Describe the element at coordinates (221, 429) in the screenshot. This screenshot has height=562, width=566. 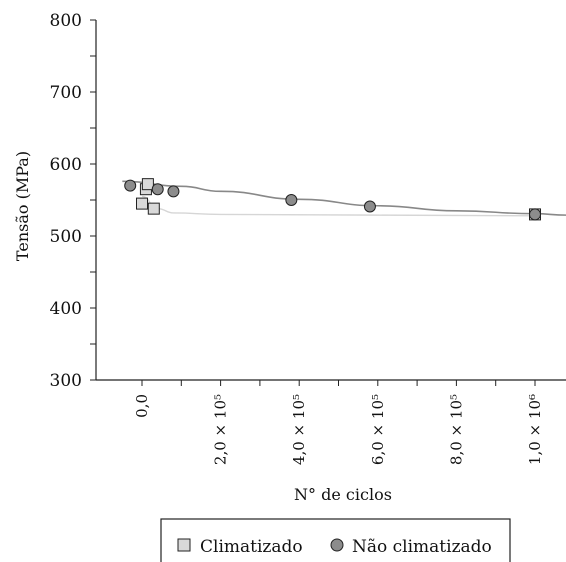
I see `x-tick-label: 2,0 × 10⁵` at that location.